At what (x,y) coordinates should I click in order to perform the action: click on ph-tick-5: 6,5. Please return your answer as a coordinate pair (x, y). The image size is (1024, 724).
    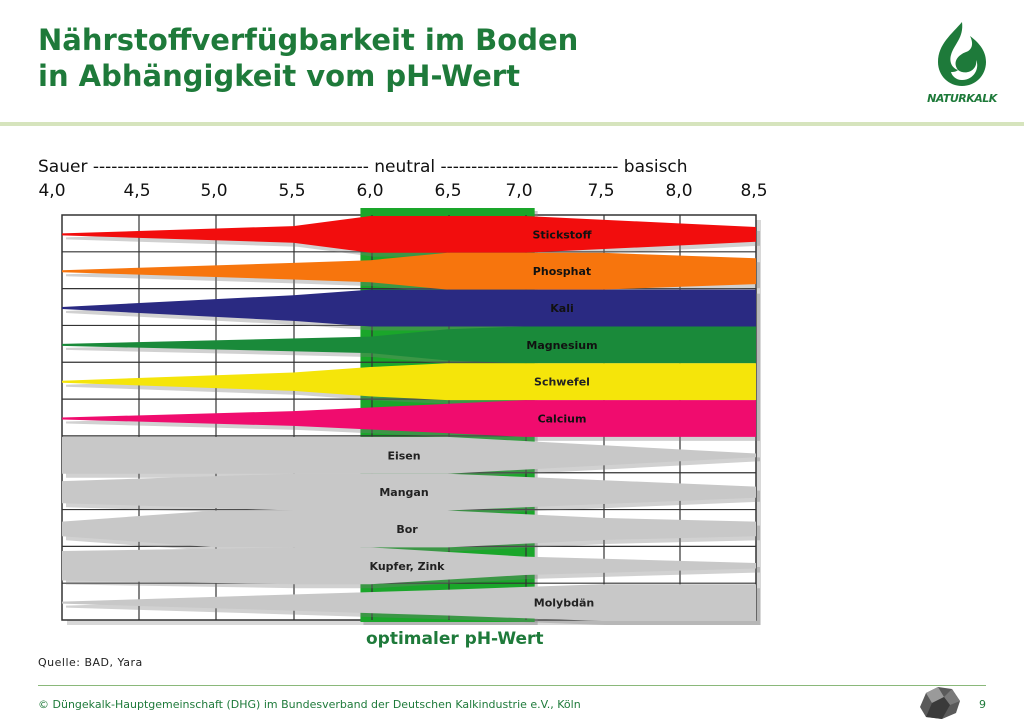
    Looking at the image, I should click on (448, 191).